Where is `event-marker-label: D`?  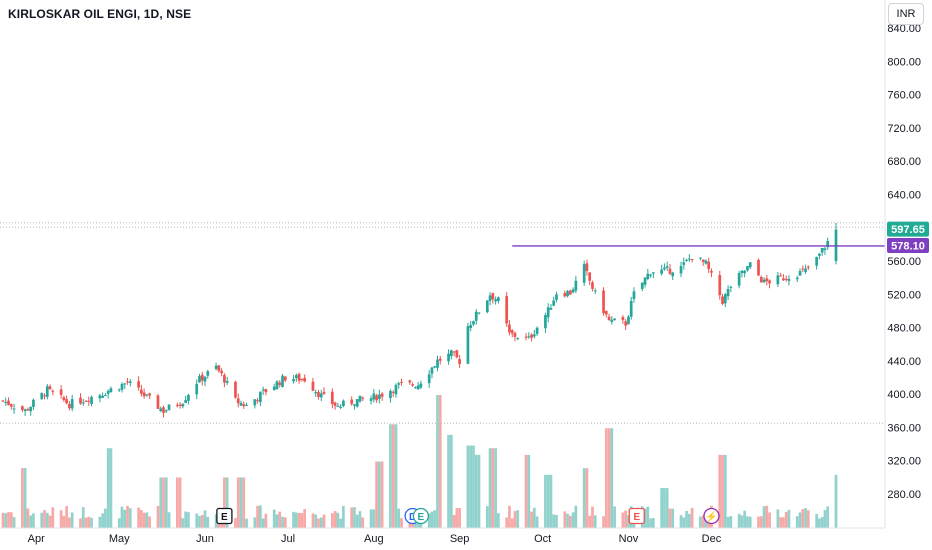
event-marker-label: D is located at coordinates (412, 517).